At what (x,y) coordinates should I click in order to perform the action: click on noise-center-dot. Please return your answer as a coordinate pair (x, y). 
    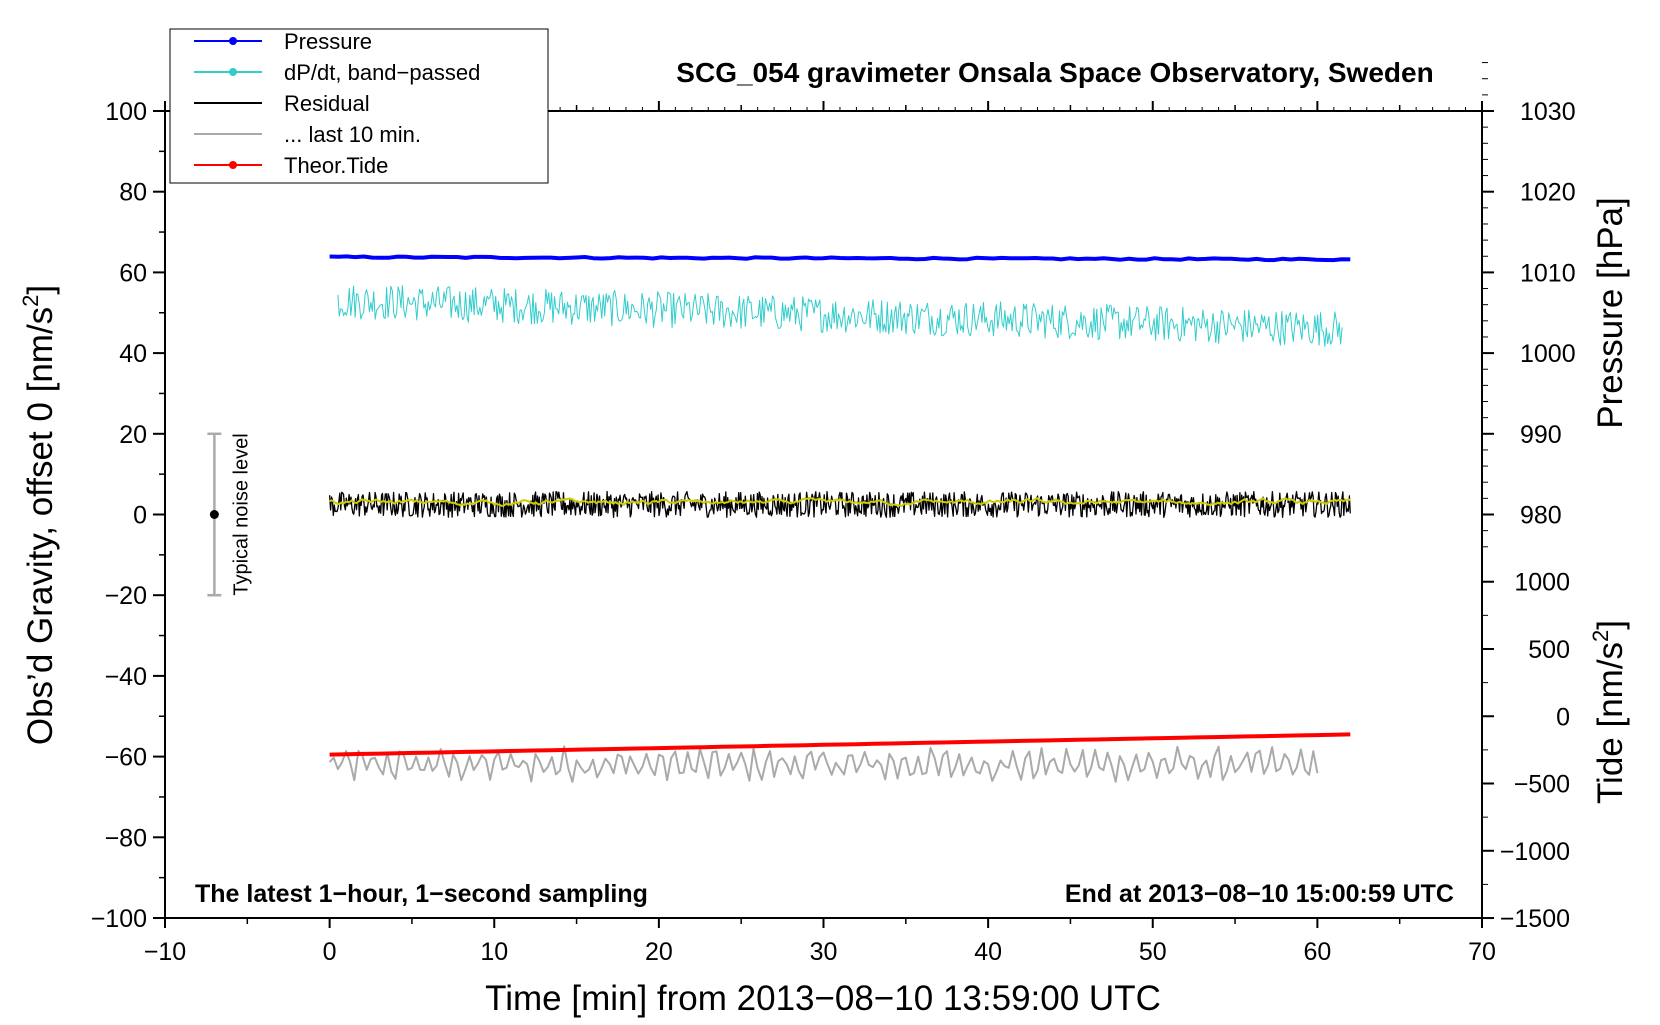
    Looking at the image, I should click on (214, 514).